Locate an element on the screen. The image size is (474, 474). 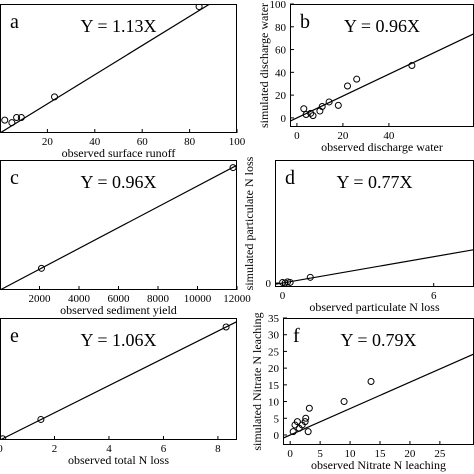
x-axis-label: observed surface runoff is located at coordinates (119, 153).